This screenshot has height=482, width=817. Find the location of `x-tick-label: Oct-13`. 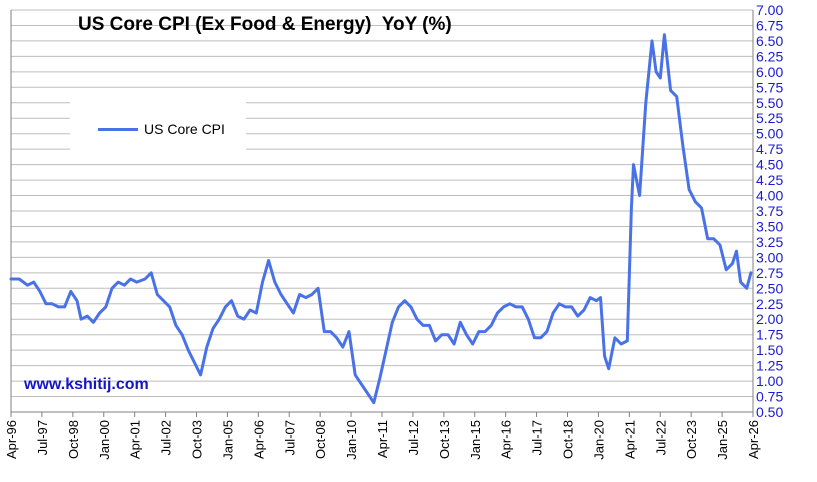

x-tick-label: Oct-13 is located at coordinates (444, 439).